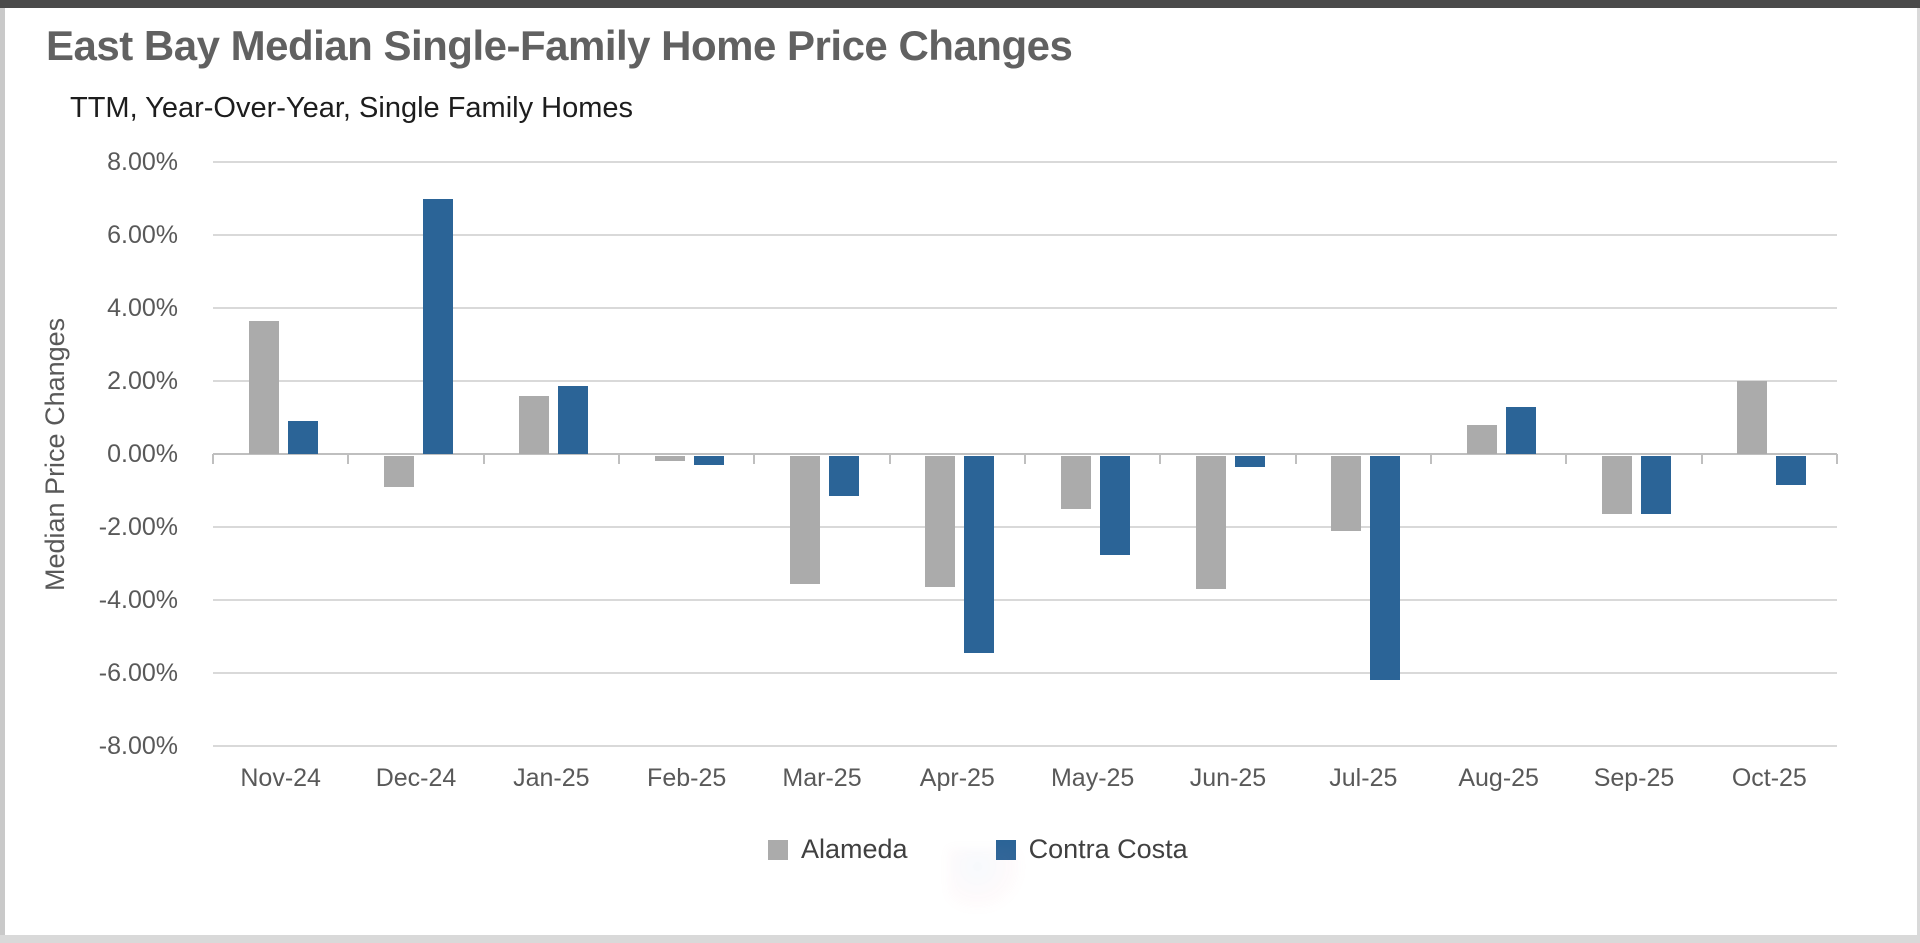 The image size is (1920, 943). I want to click on left-border, so click(2, 471).